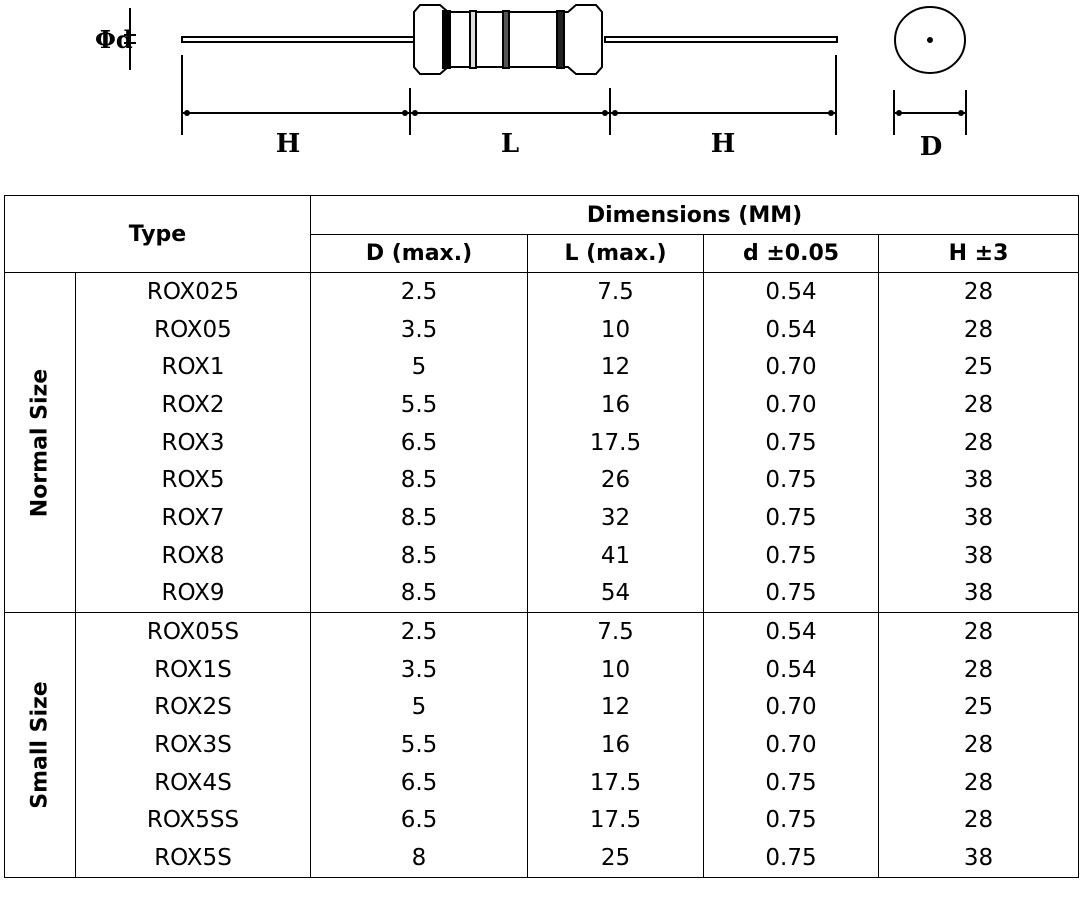  What do you see at coordinates (193, 291) in the screenshot?
I see `type-cell: ROX025` at bounding box center [193, 291].